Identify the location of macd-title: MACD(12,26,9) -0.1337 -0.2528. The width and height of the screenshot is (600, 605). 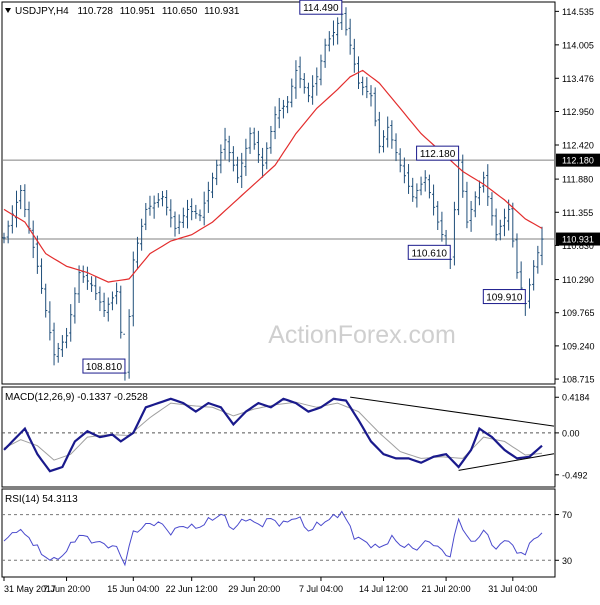
(76, 397).